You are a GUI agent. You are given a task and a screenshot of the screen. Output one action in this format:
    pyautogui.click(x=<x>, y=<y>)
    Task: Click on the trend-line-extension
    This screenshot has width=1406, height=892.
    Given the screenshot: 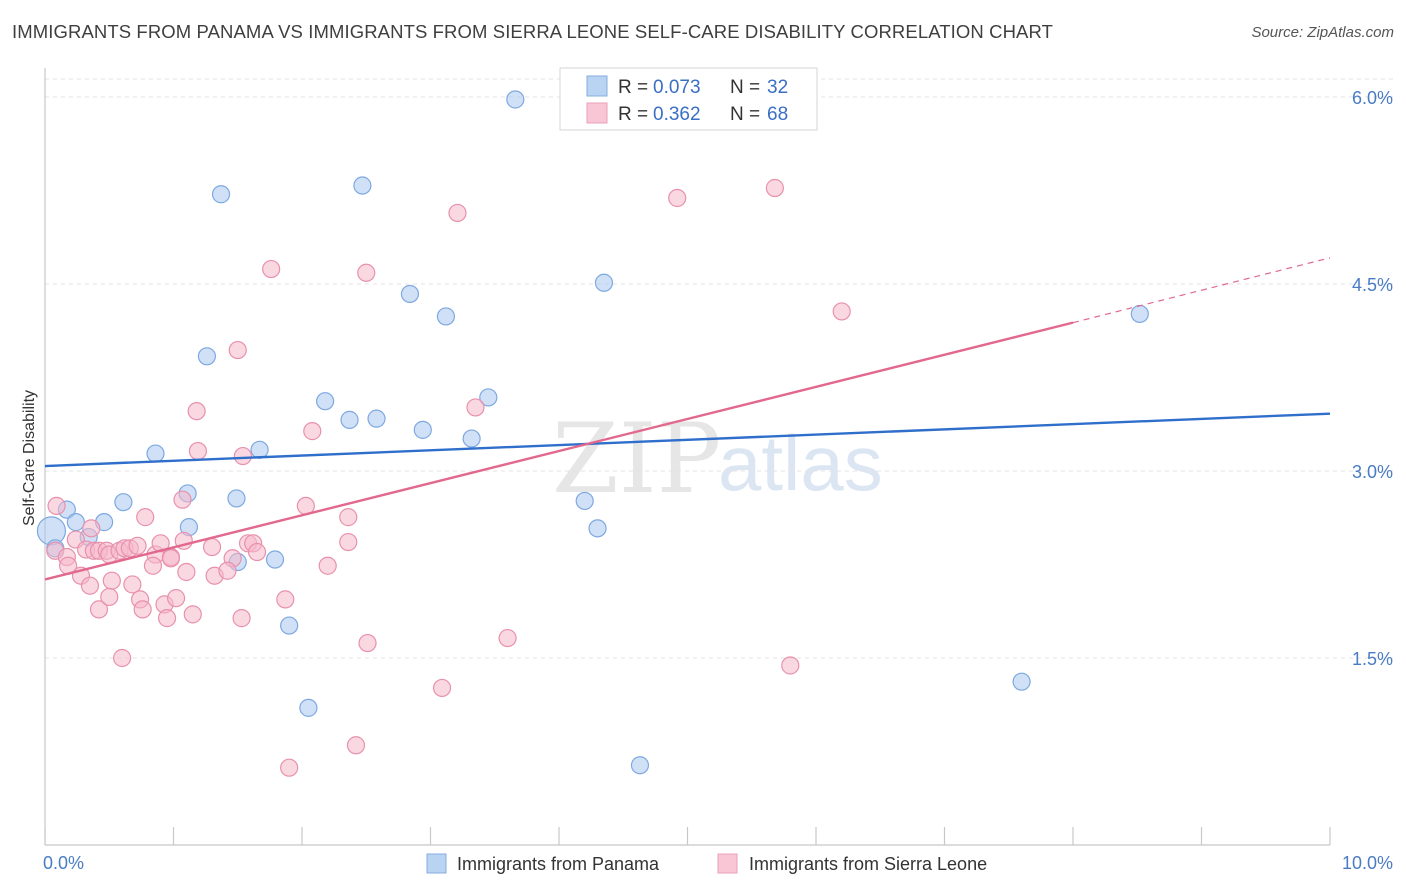 What is the action you would take?
    pyautogui.click(x=1201, y=290)
    